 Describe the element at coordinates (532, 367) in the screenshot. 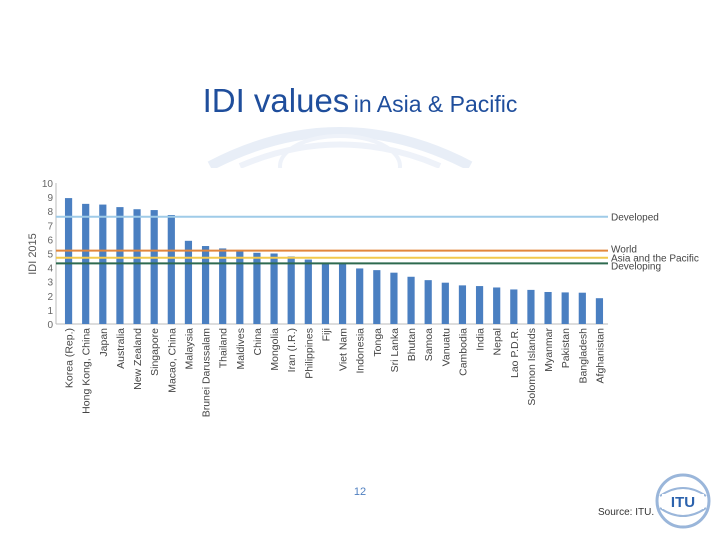

I see `x-tick-label: Solomon Islands` at that location.